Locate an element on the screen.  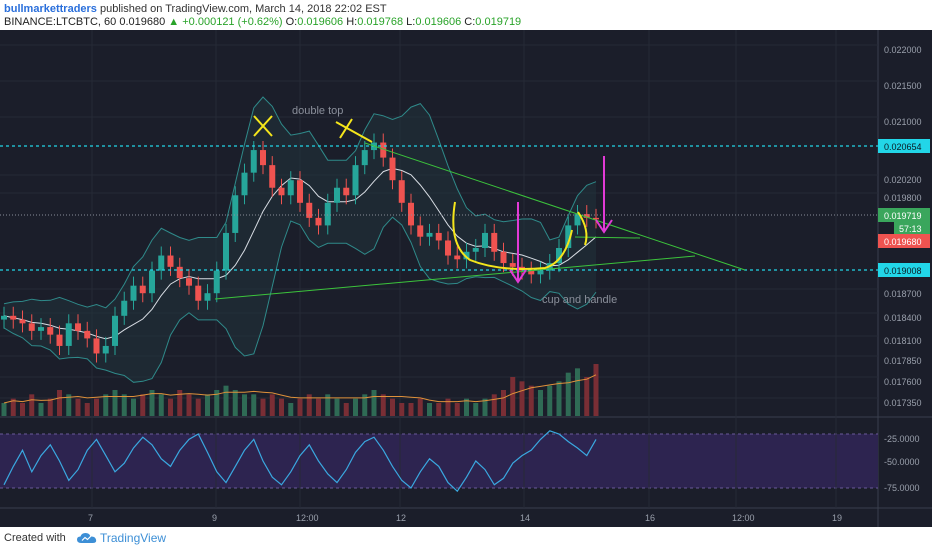
time-tick: 12 is located at coordinates (401, 518).